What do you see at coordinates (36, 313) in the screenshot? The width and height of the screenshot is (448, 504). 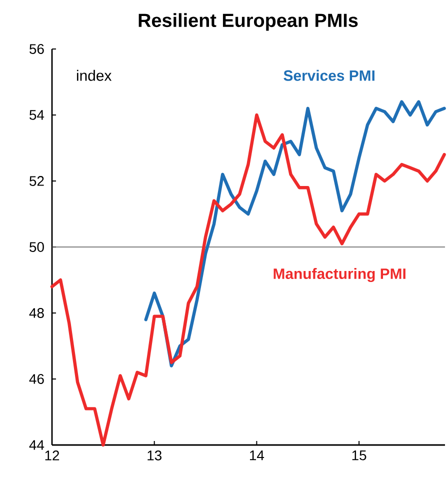 I see `y-tick-label: 48` at bounding box center [36, 313].